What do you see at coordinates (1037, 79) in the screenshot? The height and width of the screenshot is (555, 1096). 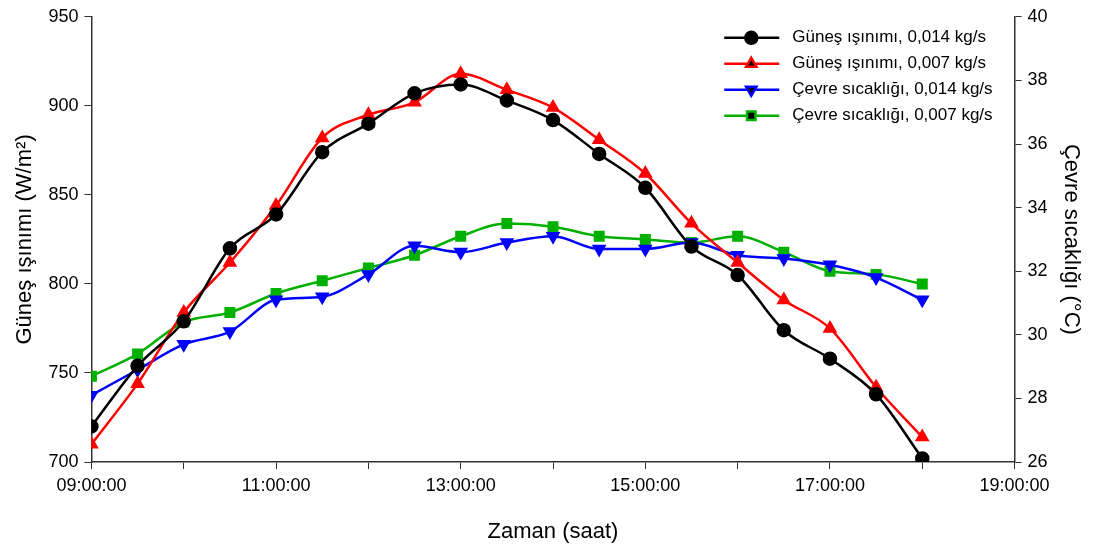 I see `y2-tick-label: 38` at bounding box center [1037, 79].